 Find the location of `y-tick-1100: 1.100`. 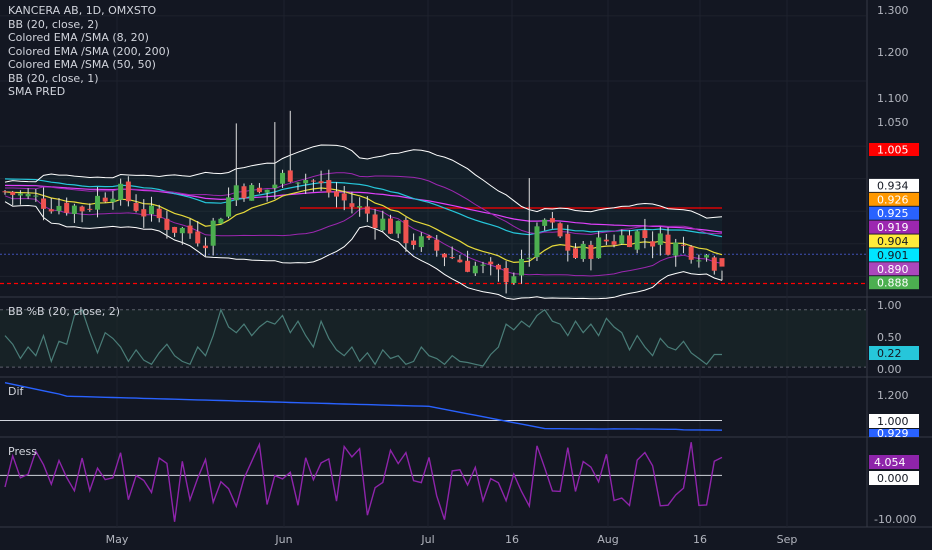

y-tick-1100: 1.100 is located at coordinates (893, 98).